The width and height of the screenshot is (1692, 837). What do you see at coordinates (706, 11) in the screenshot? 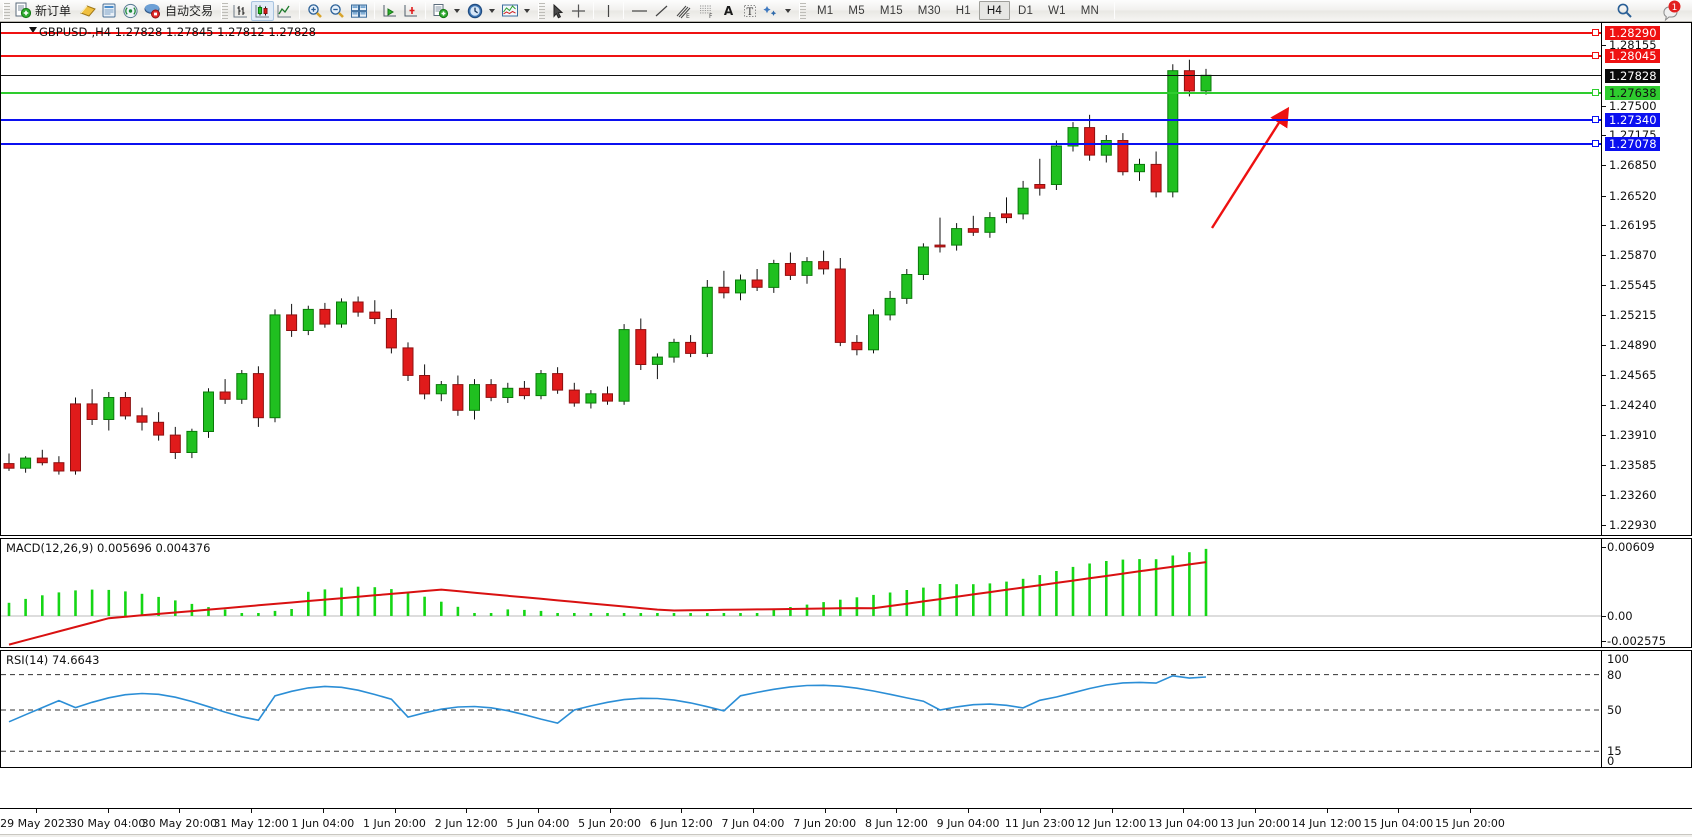
I see `fibonacci-icon: F` at bounding box center [706, 11].